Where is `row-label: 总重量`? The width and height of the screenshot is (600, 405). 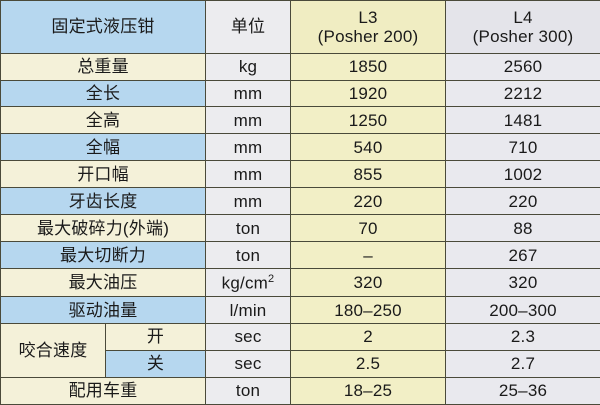
row-label: 总重量 is located at coordinates (103, 66).